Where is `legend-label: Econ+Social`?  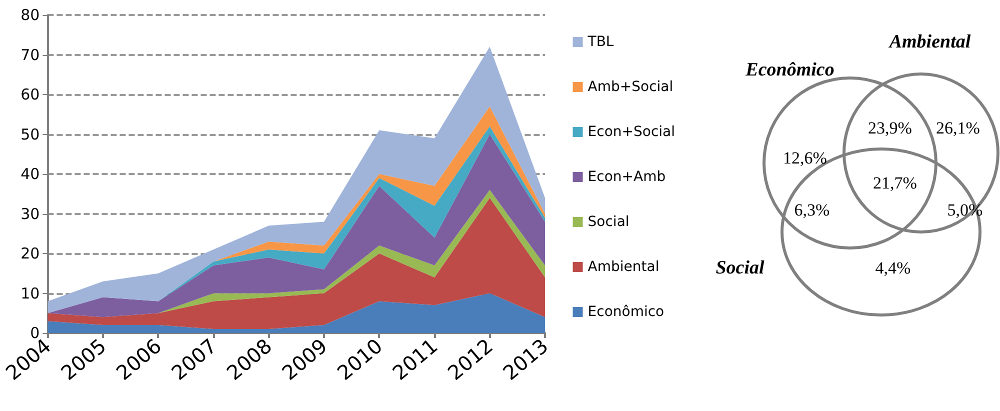 legend-label: Econ+Social is located at coordinates (632, 132).